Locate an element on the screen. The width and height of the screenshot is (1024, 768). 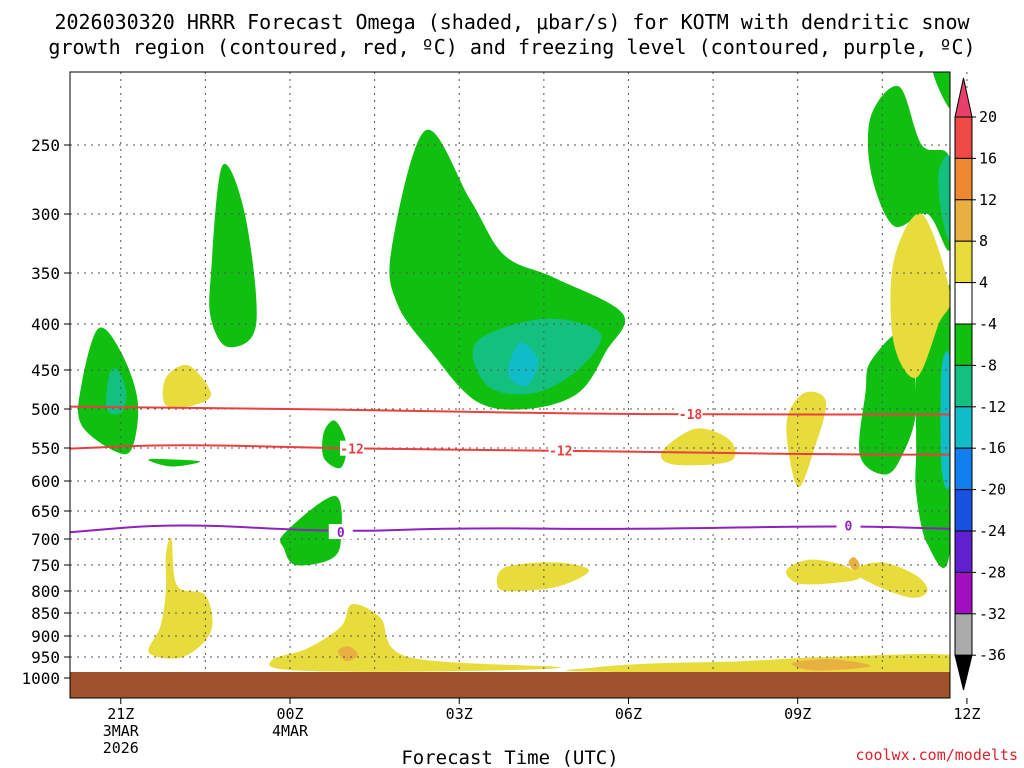
y-tick-label: 850 is located at coordinates (45, 613).